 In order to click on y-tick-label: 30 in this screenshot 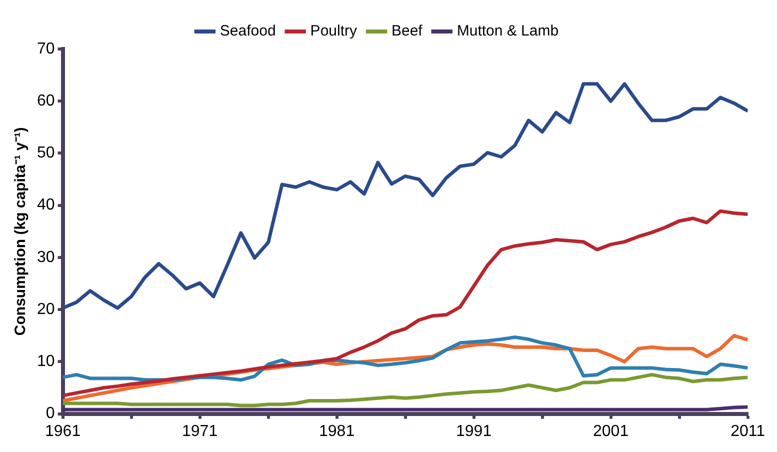, I will do `click(46, 257)`.